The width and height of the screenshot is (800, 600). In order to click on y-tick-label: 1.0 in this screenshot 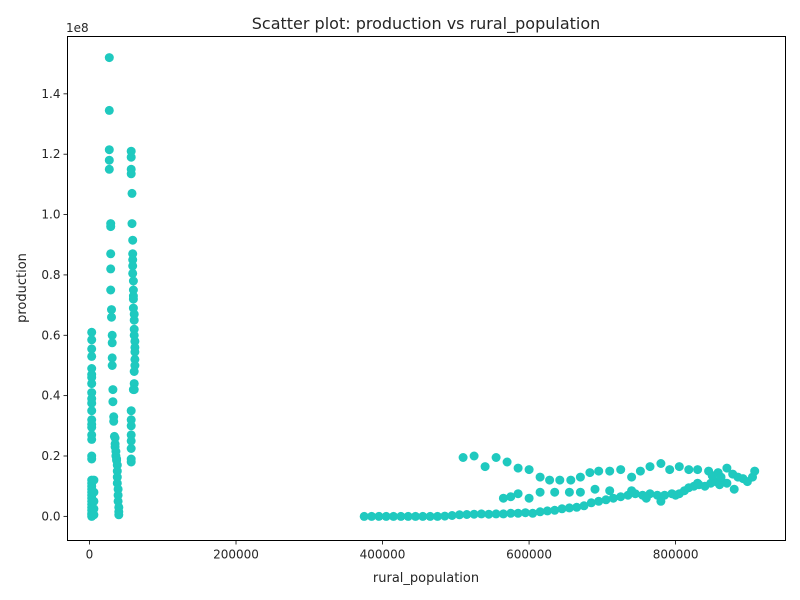, I will do `click(50, 215)`.